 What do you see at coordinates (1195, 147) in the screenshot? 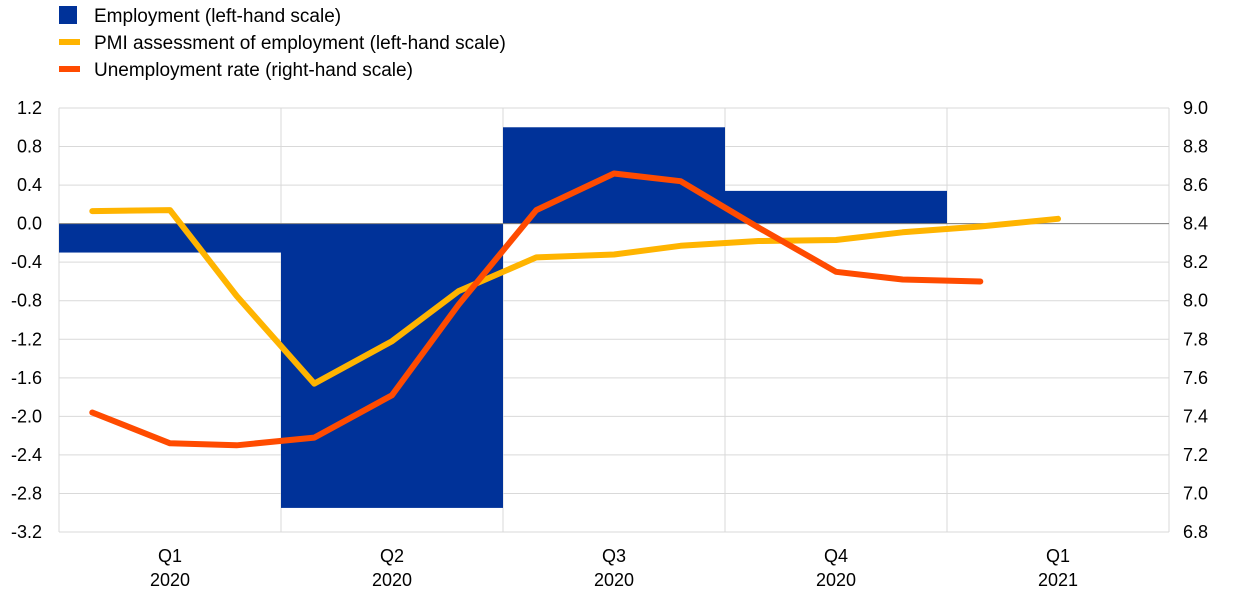
I see `right-tick-label: 8.8` at bounding box center [1195, 147].